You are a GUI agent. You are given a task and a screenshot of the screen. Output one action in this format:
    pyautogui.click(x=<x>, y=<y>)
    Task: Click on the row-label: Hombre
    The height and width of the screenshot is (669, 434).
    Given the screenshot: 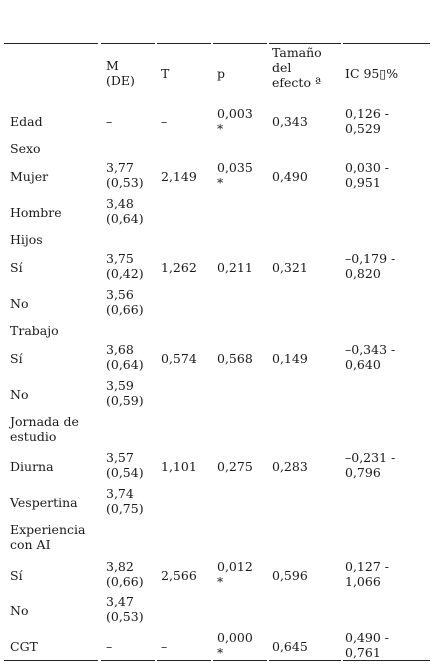 What is the action you would take?
    pyautogui.click(x=36, y=212)
    